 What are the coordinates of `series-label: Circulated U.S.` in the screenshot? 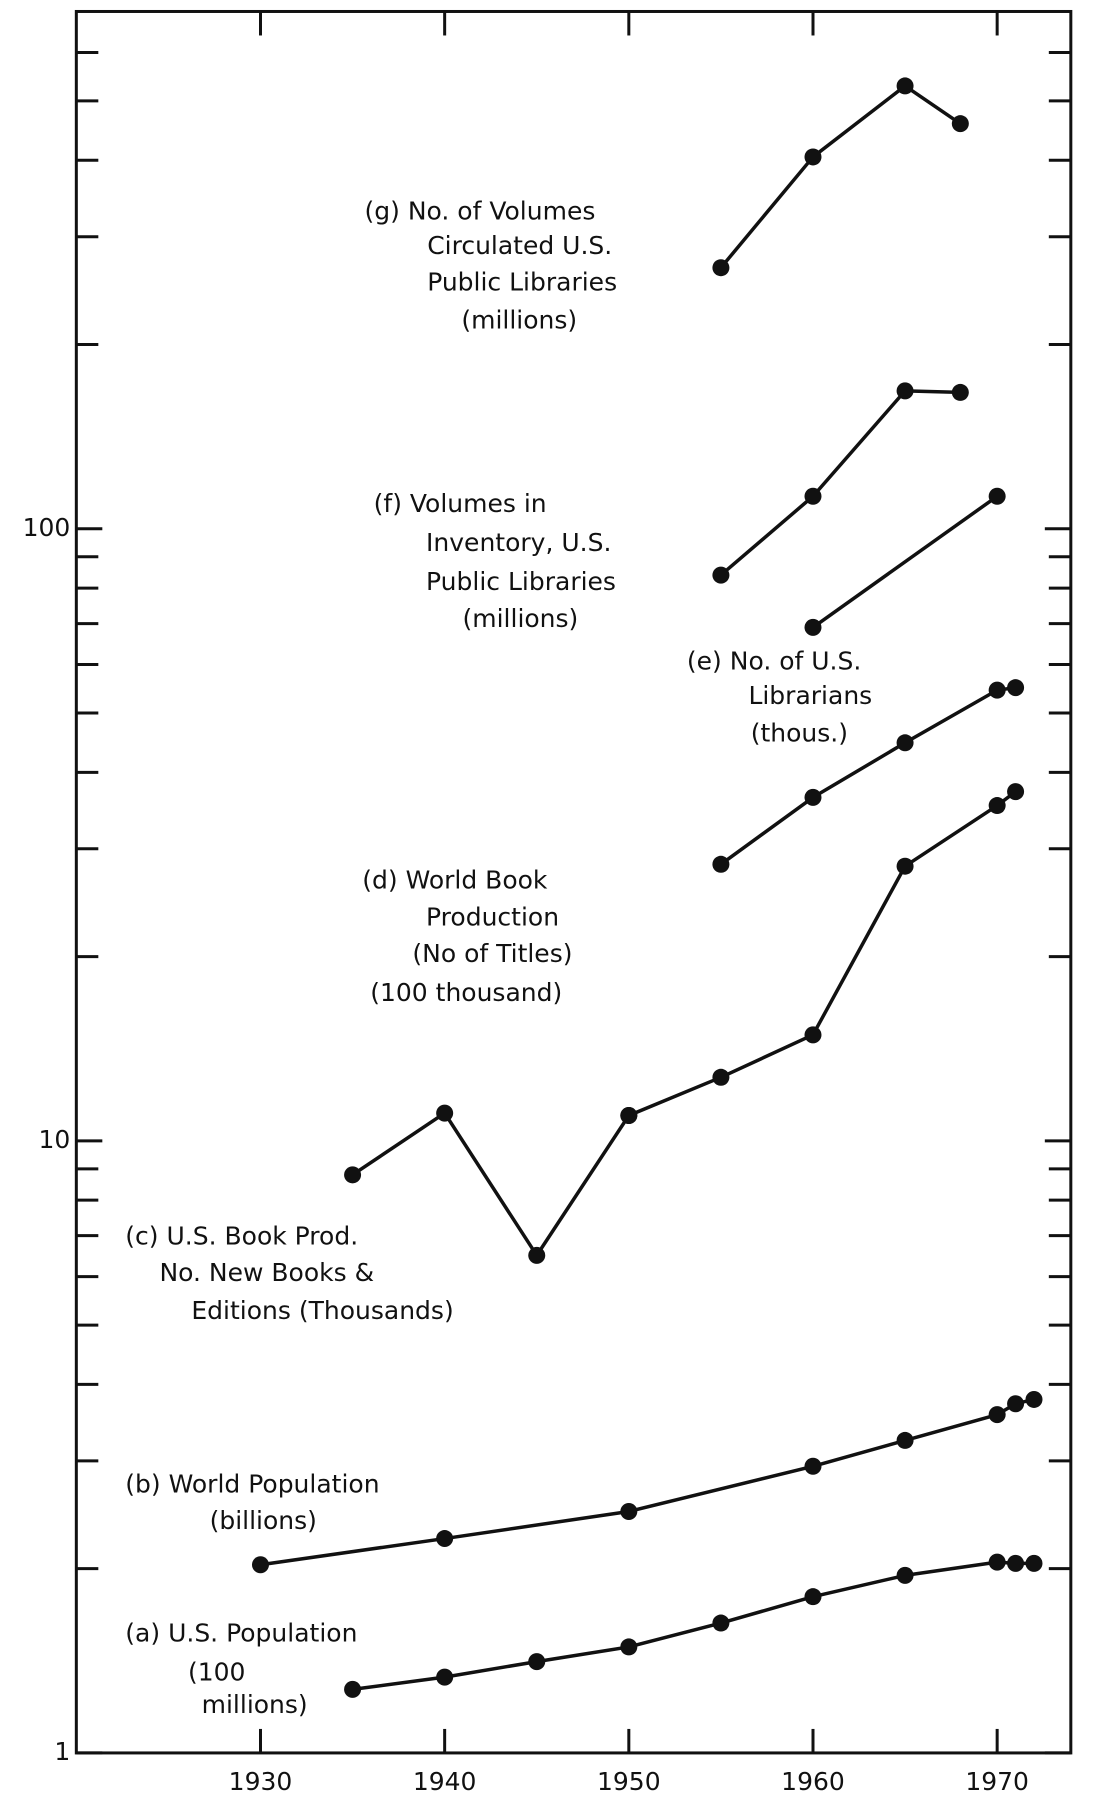 It's located at (519, 245).